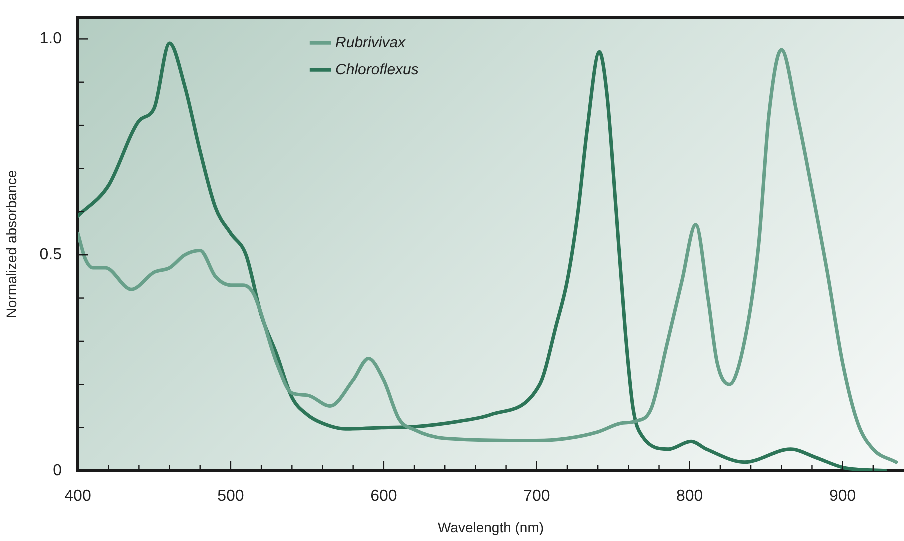  Describe the element at coordinates (11, 244) in the screenshot. I see `y-axis-title: Normalized absorbance` at that location.